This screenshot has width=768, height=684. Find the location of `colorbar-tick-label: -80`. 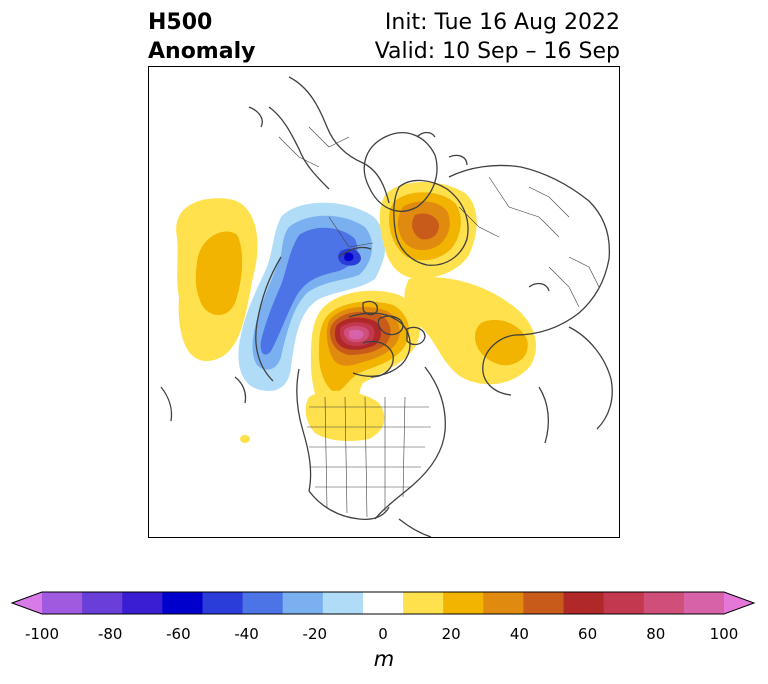

colorbar-tick-label: -80 is located at coordinates (110, 634).